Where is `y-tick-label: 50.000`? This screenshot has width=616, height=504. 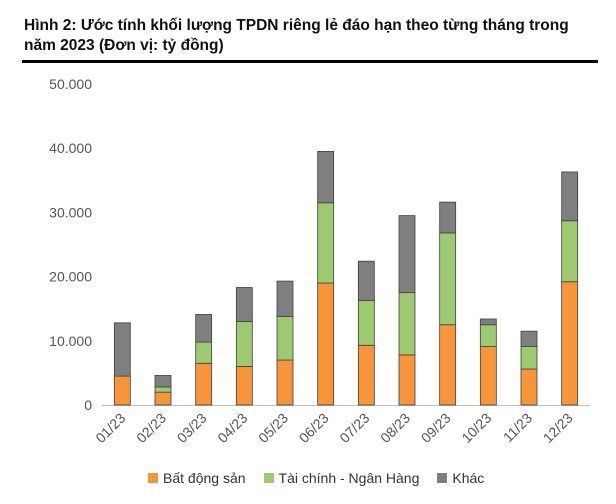 y-tick-label: 50.000 is located at coordinates (70, 84).